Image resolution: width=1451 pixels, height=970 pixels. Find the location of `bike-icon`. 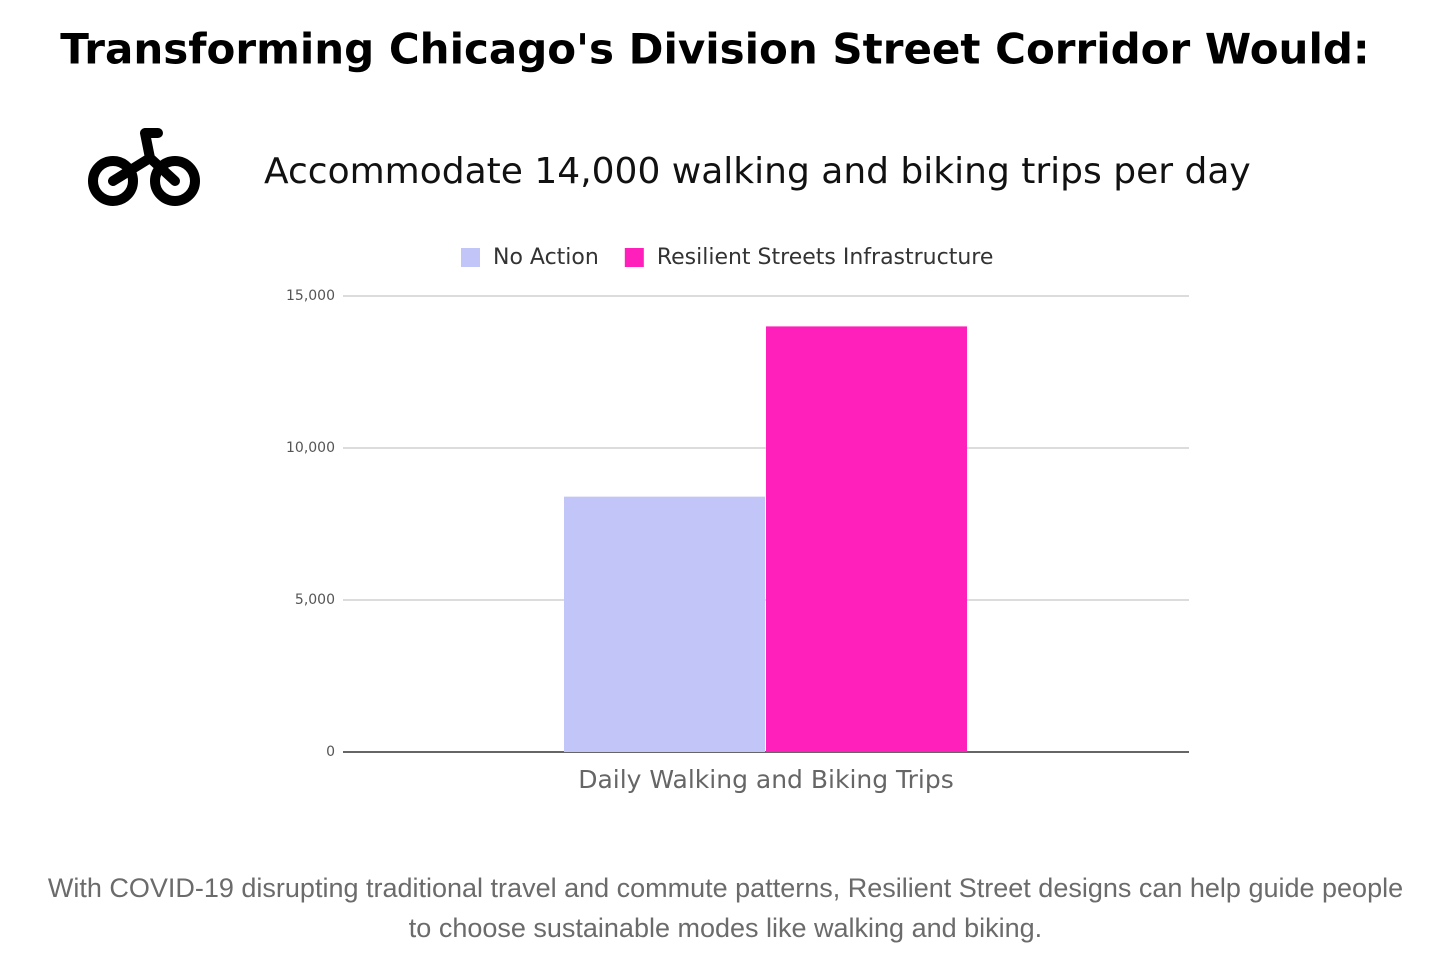

bike-icon is located at coordinates (144, 167).